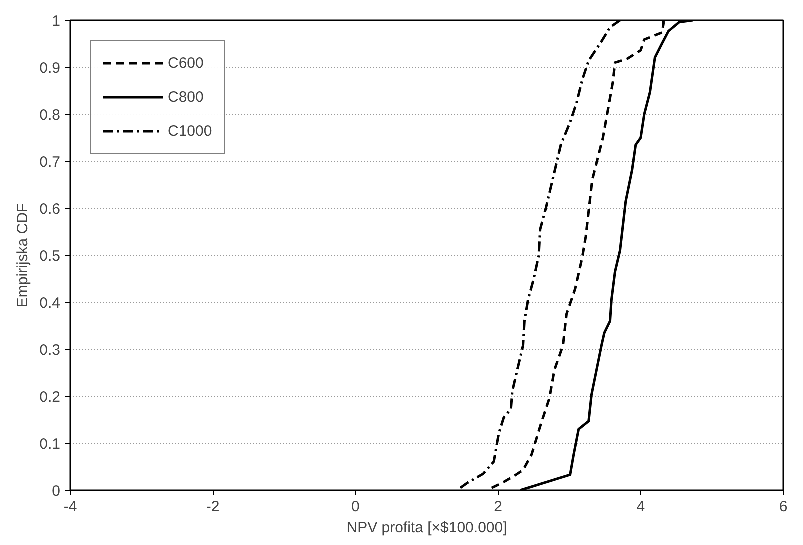 The height and width of the screenshot is (545, 803). What do you see at coordinates (50, 303) in the screenshot?
I see `y-tick-label: 0.4` at bounding box center [50, 303].